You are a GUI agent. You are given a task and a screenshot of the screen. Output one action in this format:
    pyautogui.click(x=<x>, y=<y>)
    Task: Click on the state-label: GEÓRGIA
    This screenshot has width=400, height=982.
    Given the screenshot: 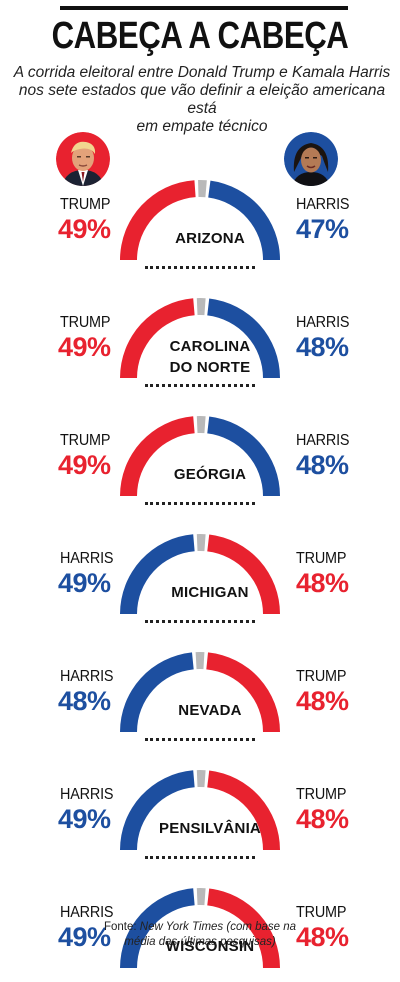 What is the action you would take?
    pyautogui.click(x=210, y=474)
    